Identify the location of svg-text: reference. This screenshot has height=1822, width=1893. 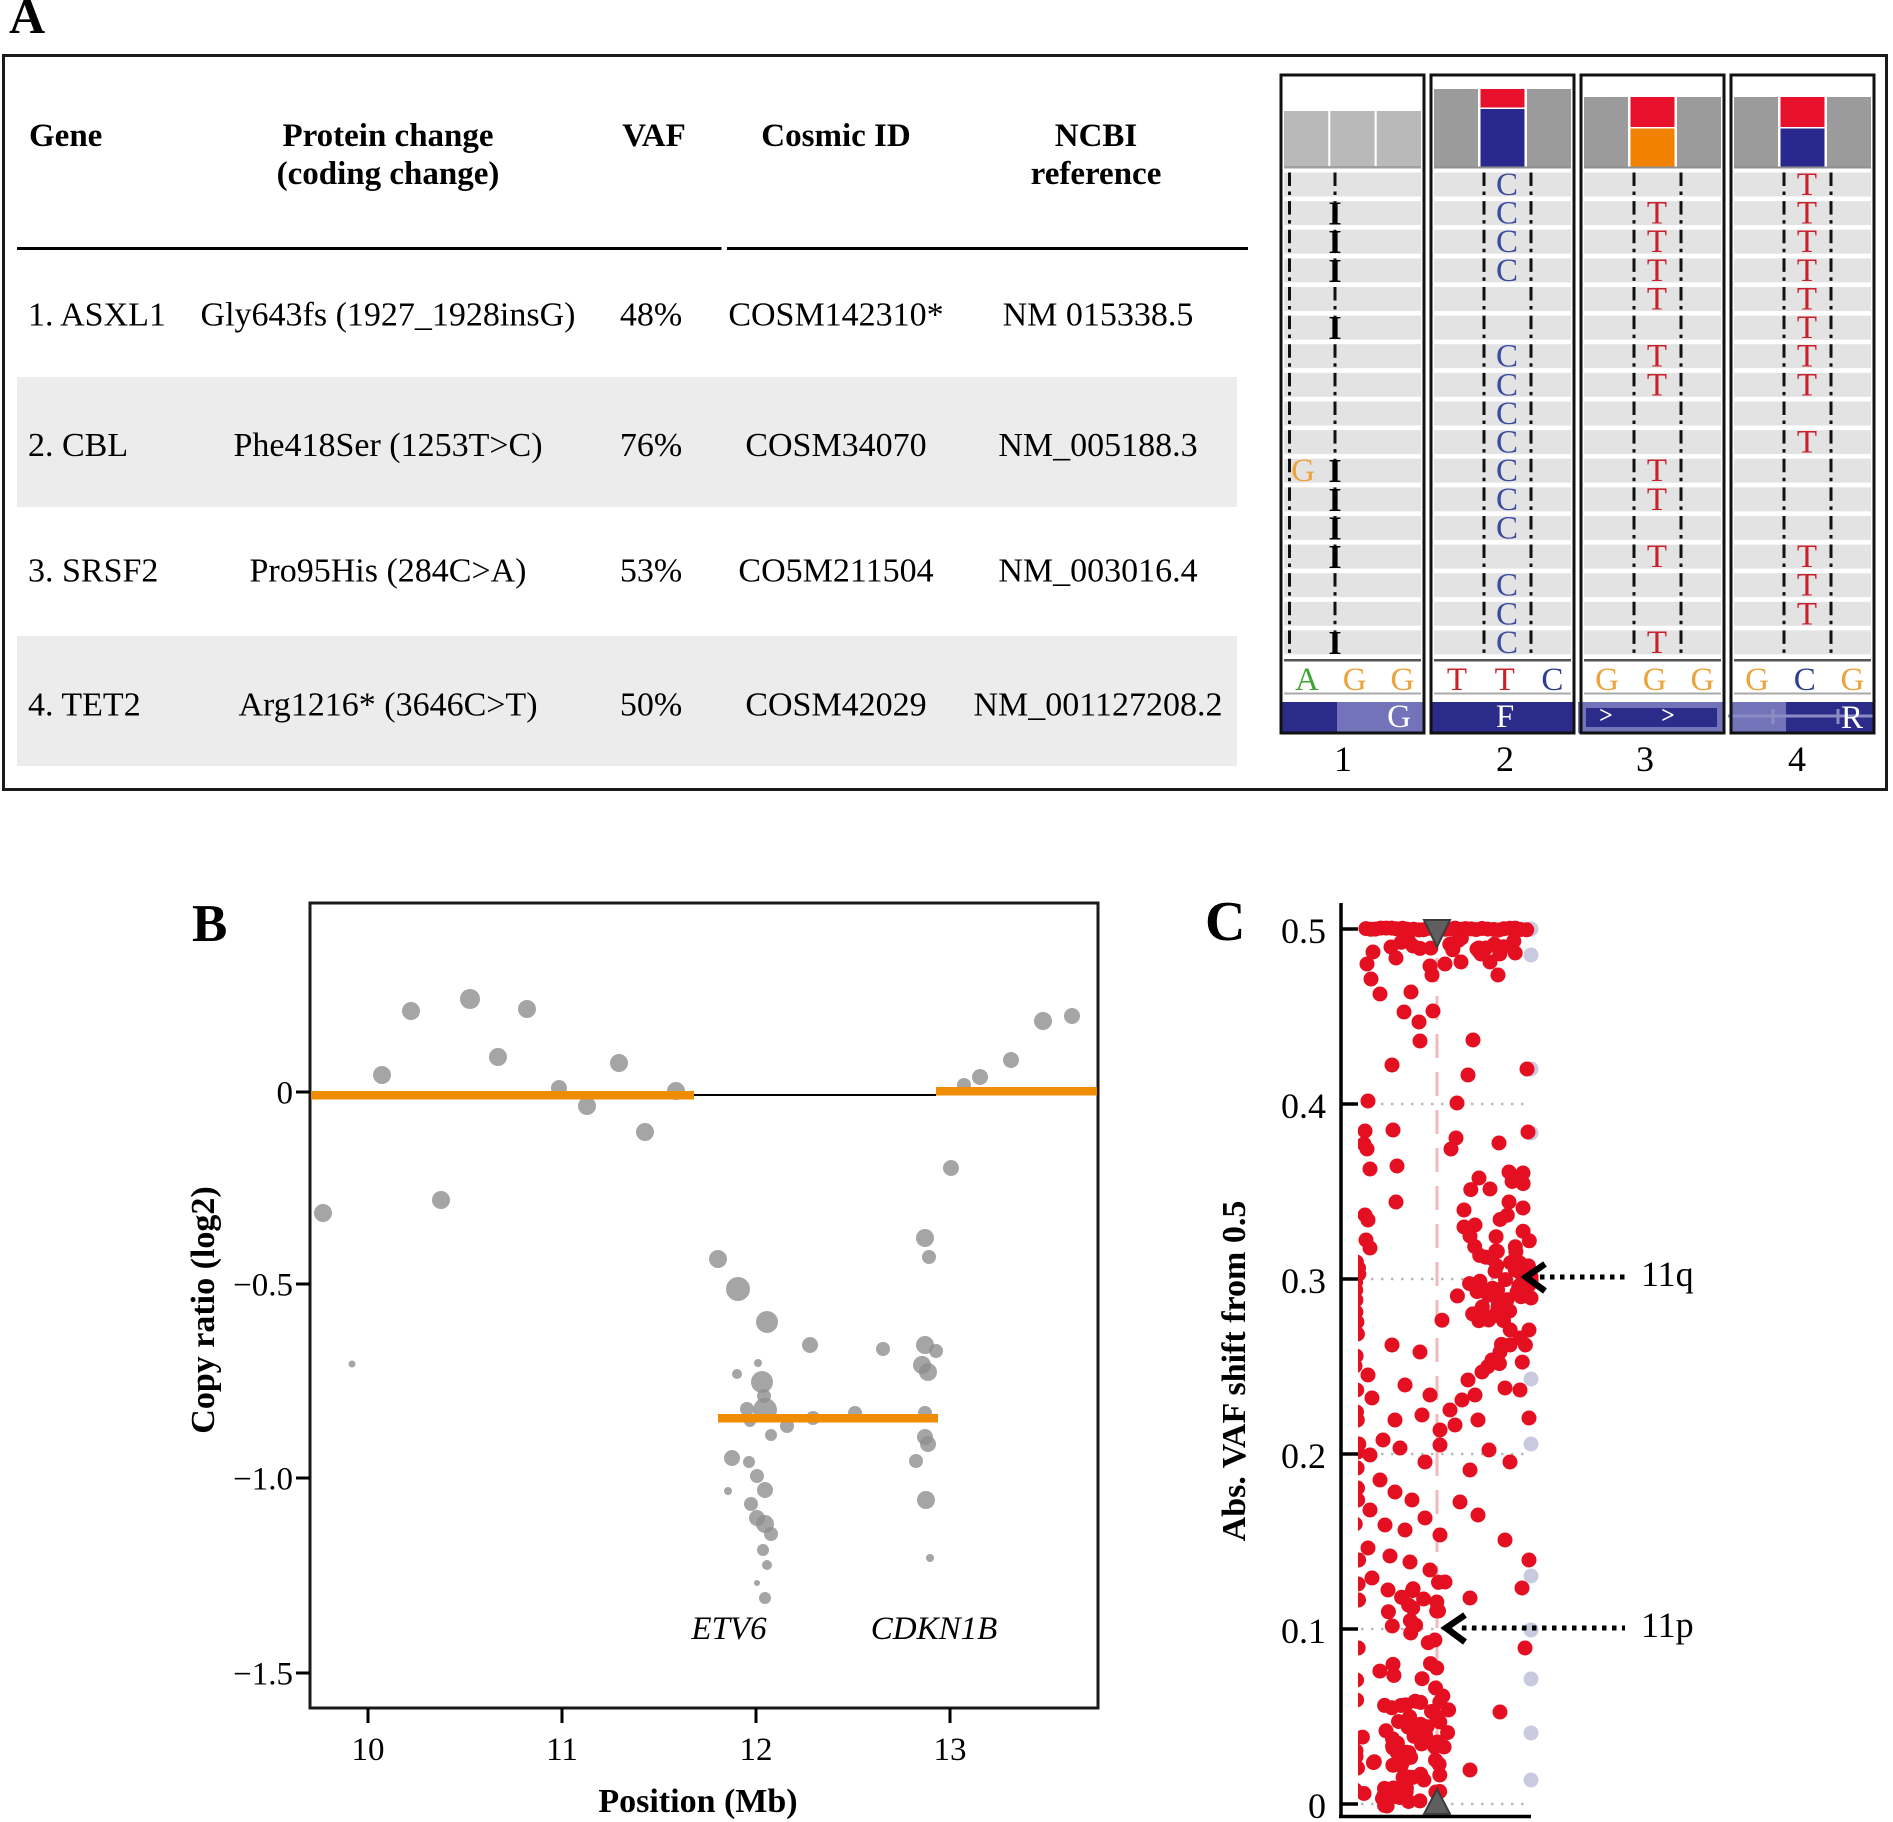
(1096, 174).